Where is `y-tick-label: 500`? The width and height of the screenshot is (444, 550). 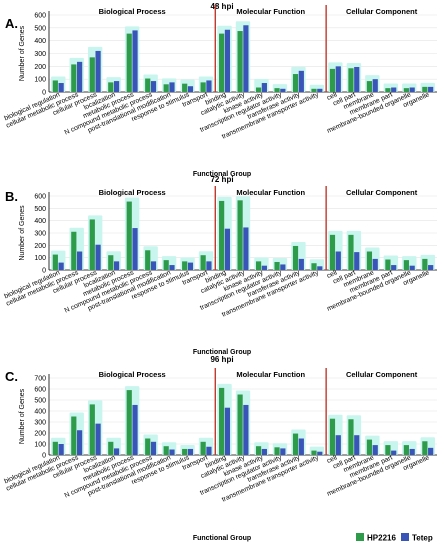 y-tick-label: 500 is located at coordinates (40, 401).